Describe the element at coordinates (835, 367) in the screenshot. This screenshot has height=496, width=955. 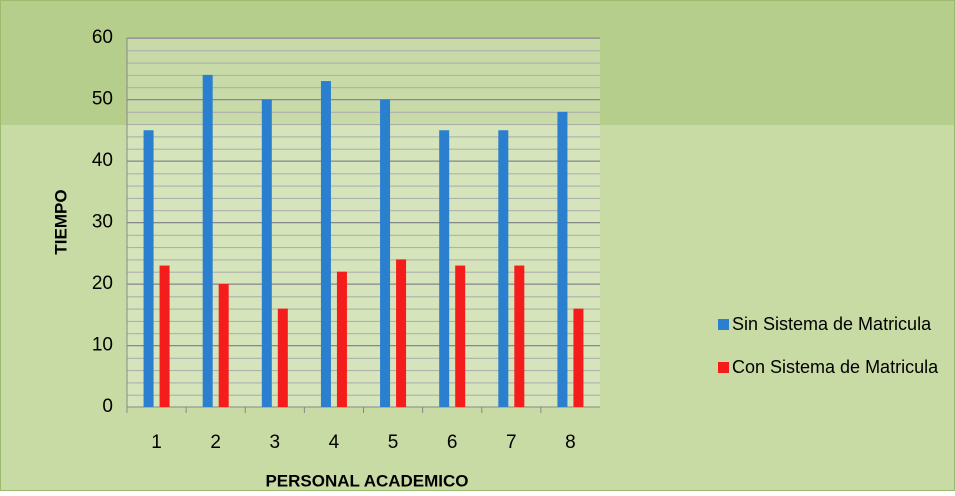
I see `legend-label: Con Sistema de Matricula` at that location.